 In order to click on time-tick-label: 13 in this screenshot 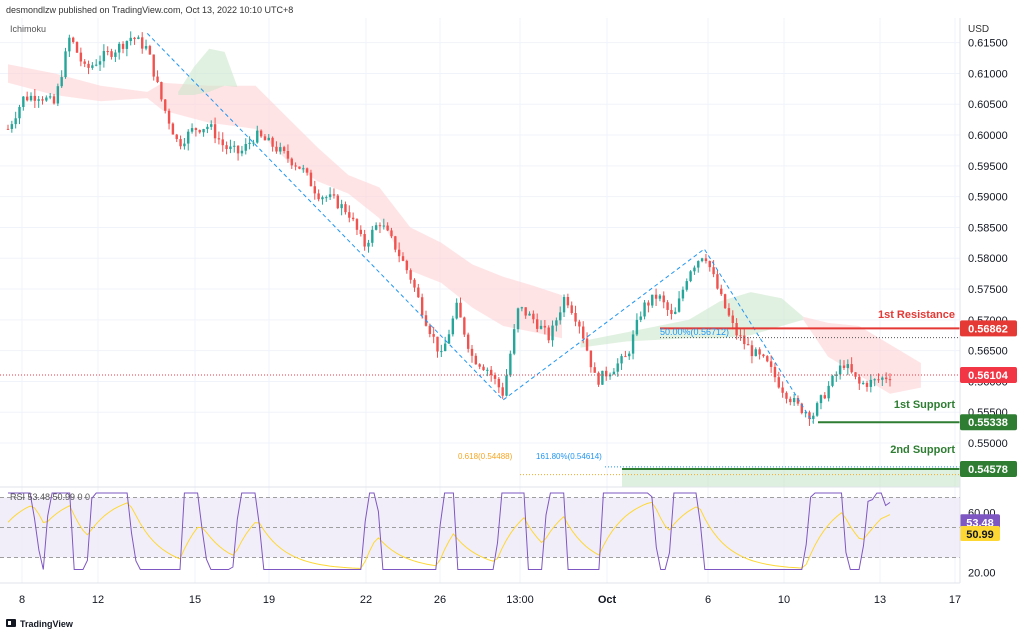, I will do `click(880, 600)`.